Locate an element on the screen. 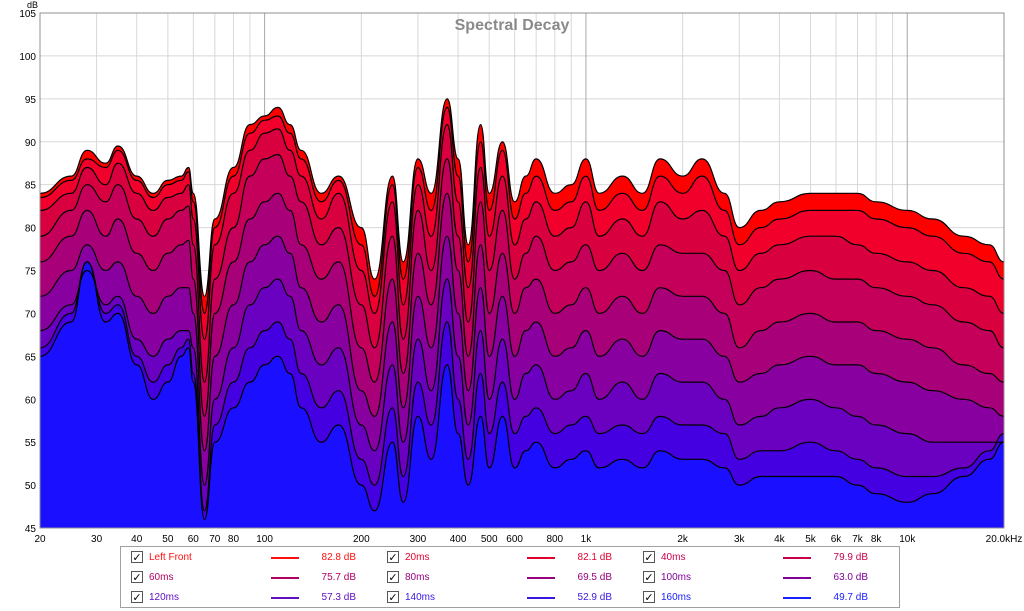 This screenshot has height=611, width=1024. x-tick-label: 80 is located at coordinates (234, 539).